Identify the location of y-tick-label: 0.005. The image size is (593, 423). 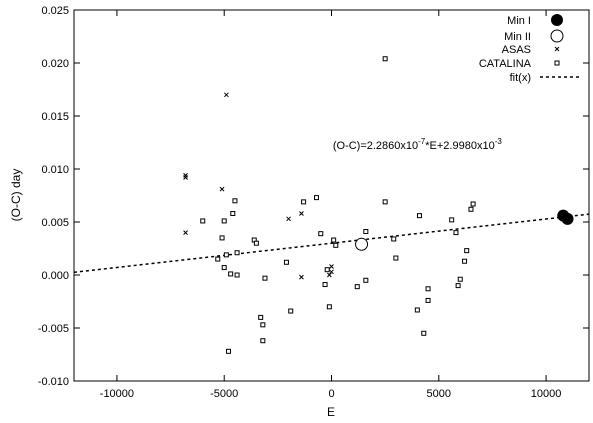
(55, 223).